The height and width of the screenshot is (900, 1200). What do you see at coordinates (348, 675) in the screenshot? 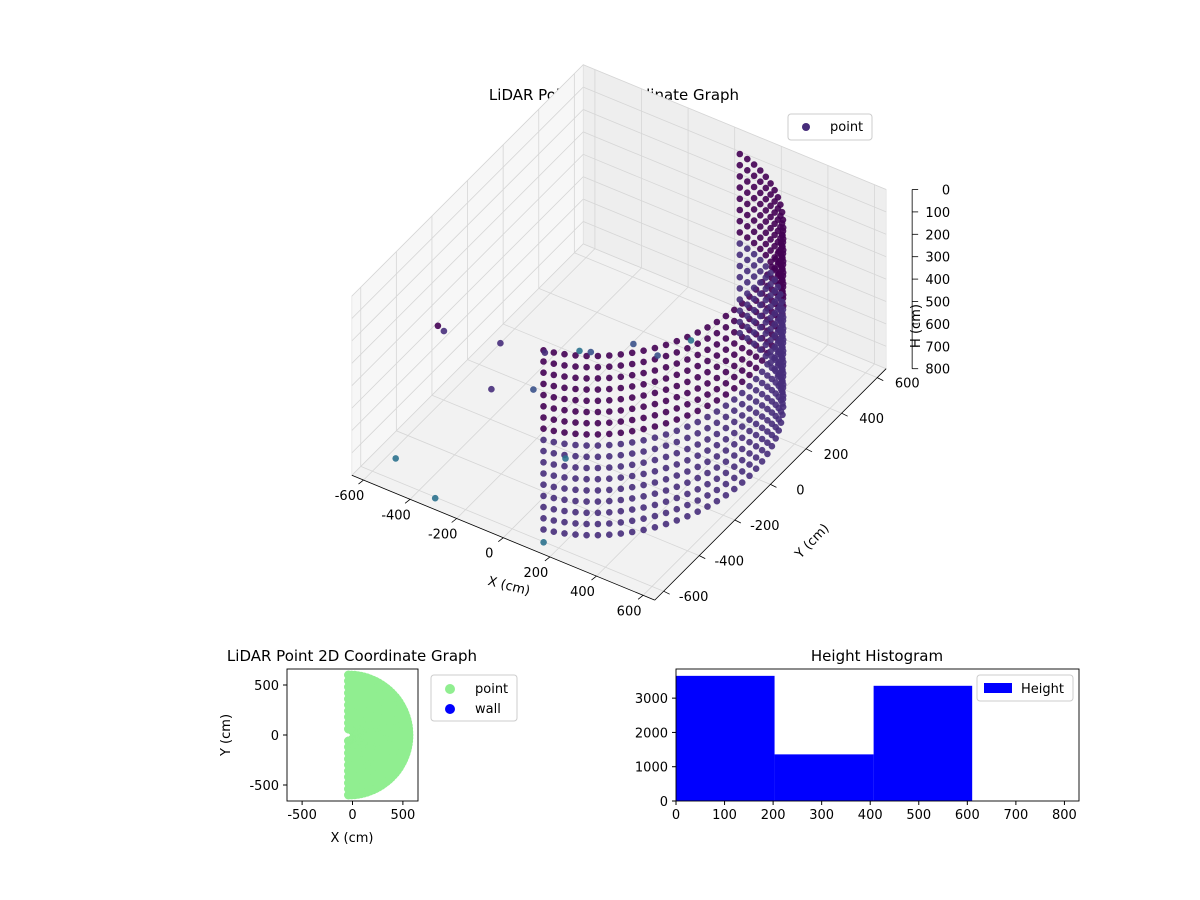
I see `chart-2d-point` at bounding box center [348, 675].